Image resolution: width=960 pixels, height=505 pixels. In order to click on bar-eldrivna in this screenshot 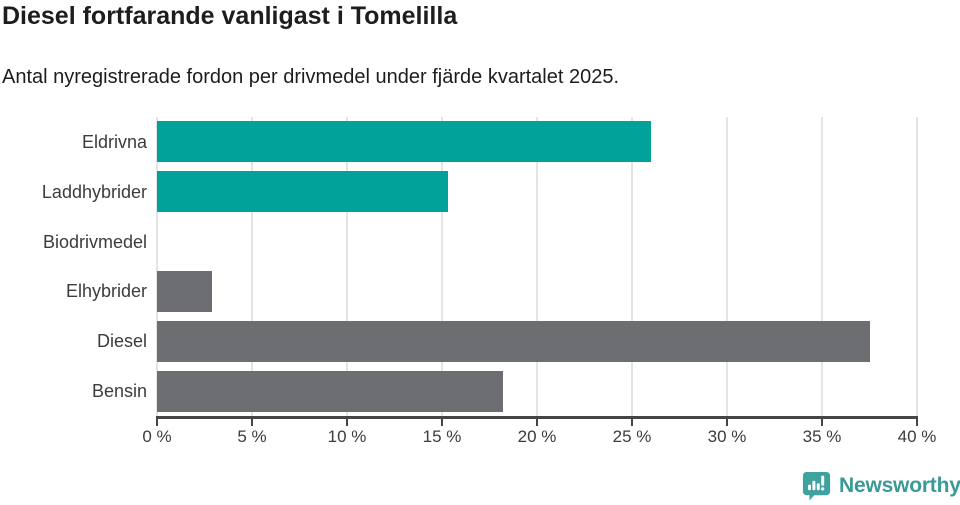, I will do `click(404, 142)`.